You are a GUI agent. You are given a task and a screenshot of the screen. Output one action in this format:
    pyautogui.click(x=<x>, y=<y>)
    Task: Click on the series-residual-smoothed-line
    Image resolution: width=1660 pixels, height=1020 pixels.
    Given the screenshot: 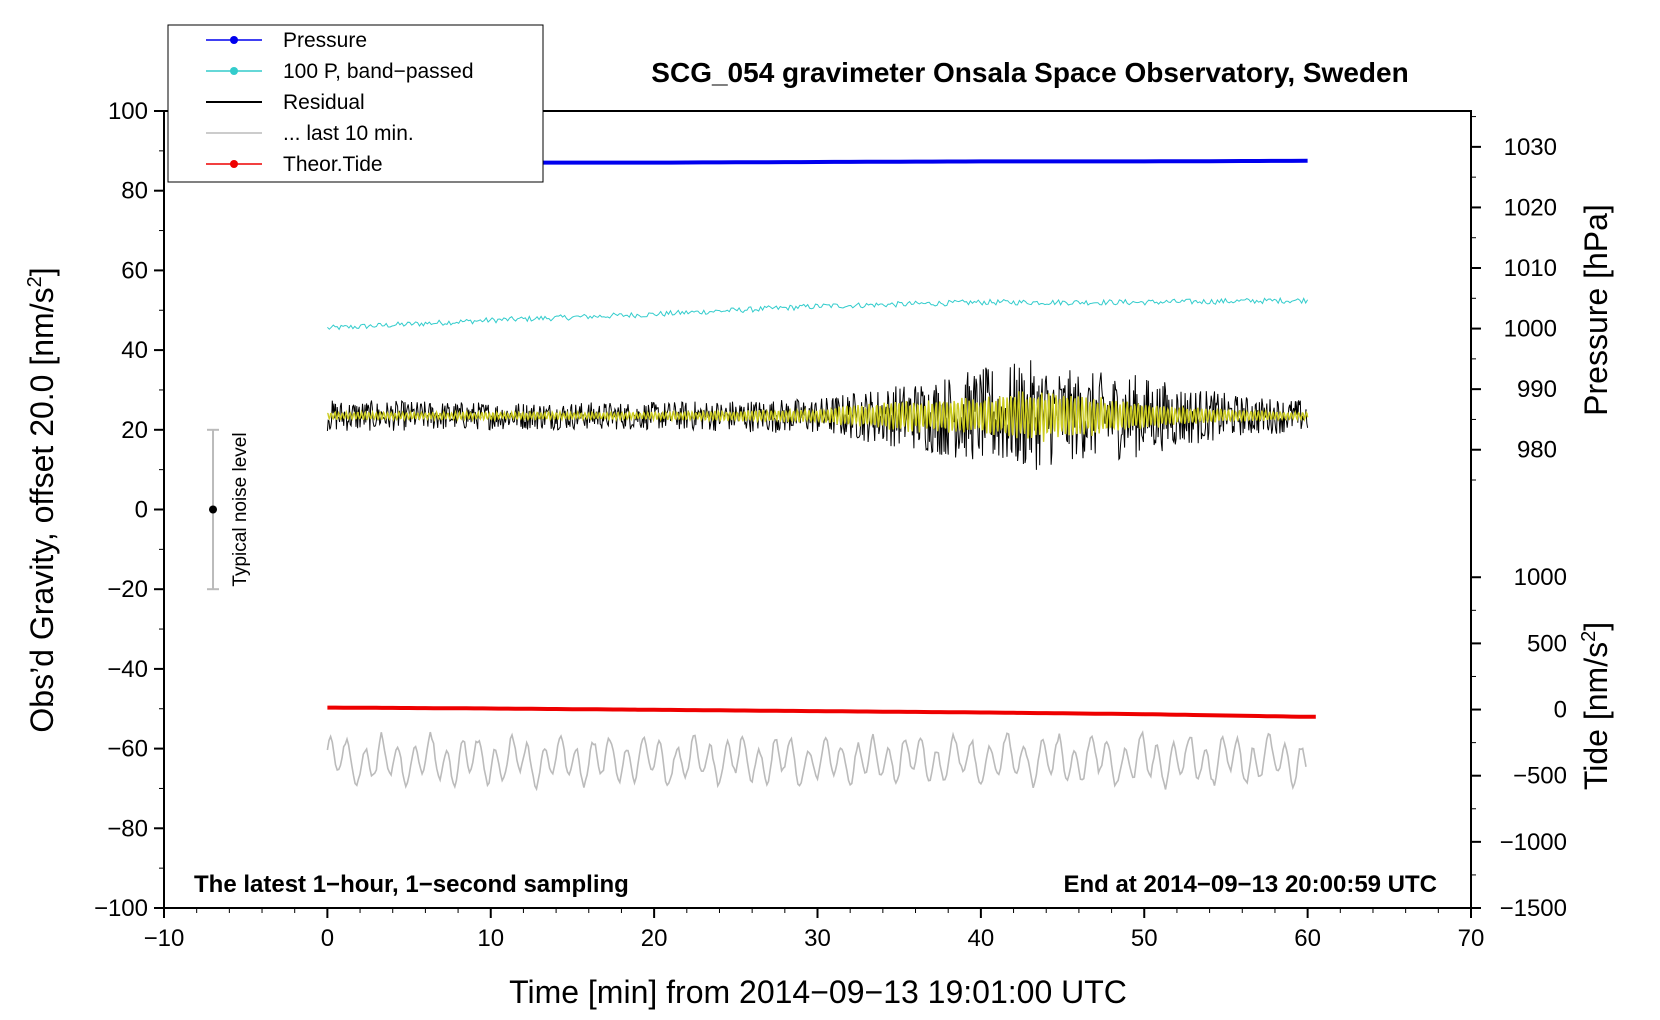 What is the action you would take?
    pyautogui.click(x=817, y=416)
    